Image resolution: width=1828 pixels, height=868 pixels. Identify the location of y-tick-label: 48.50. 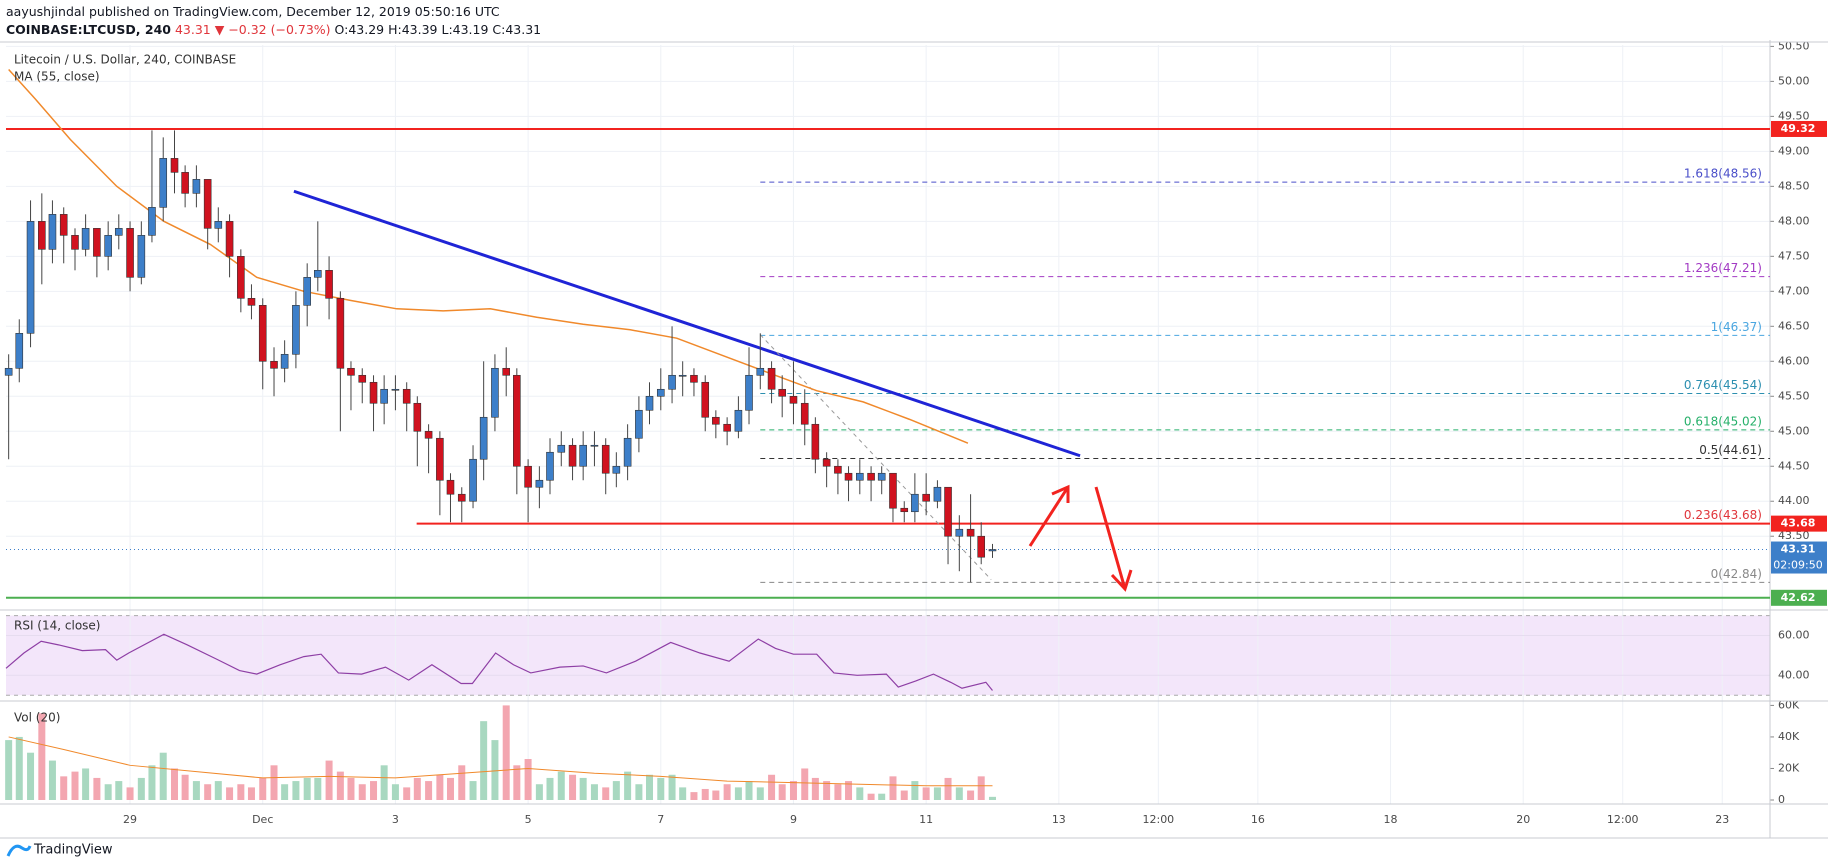
(1794, 185).